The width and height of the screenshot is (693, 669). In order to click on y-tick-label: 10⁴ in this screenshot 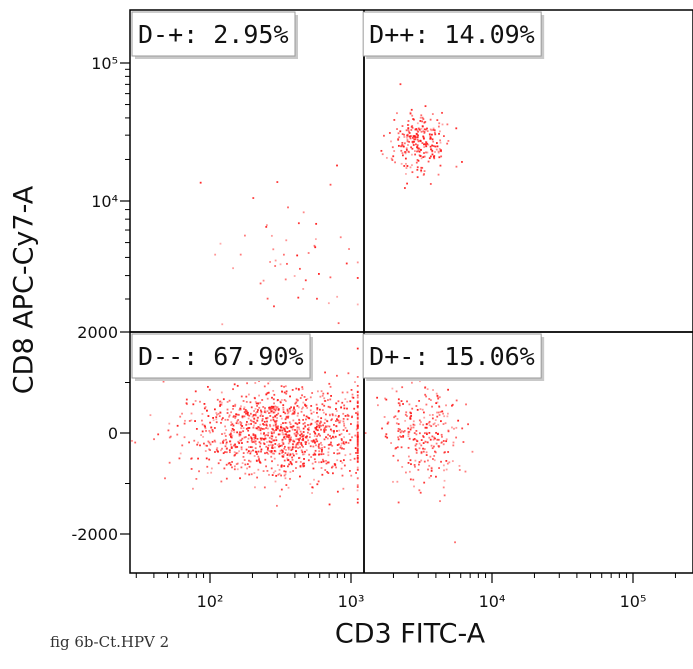, I will do `click(104, 201)`.